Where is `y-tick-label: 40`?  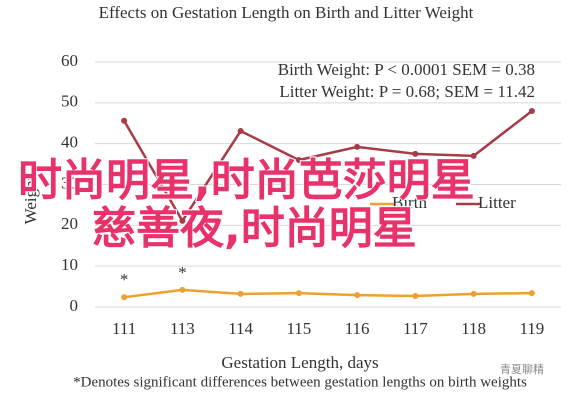
y-tick-label: 40 is located at coordinates (69, 142).